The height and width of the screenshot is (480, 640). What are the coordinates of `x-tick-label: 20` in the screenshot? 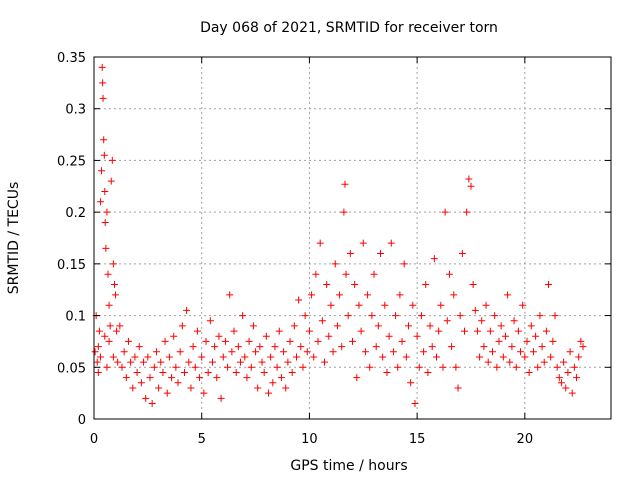 It's located at (525, 439).